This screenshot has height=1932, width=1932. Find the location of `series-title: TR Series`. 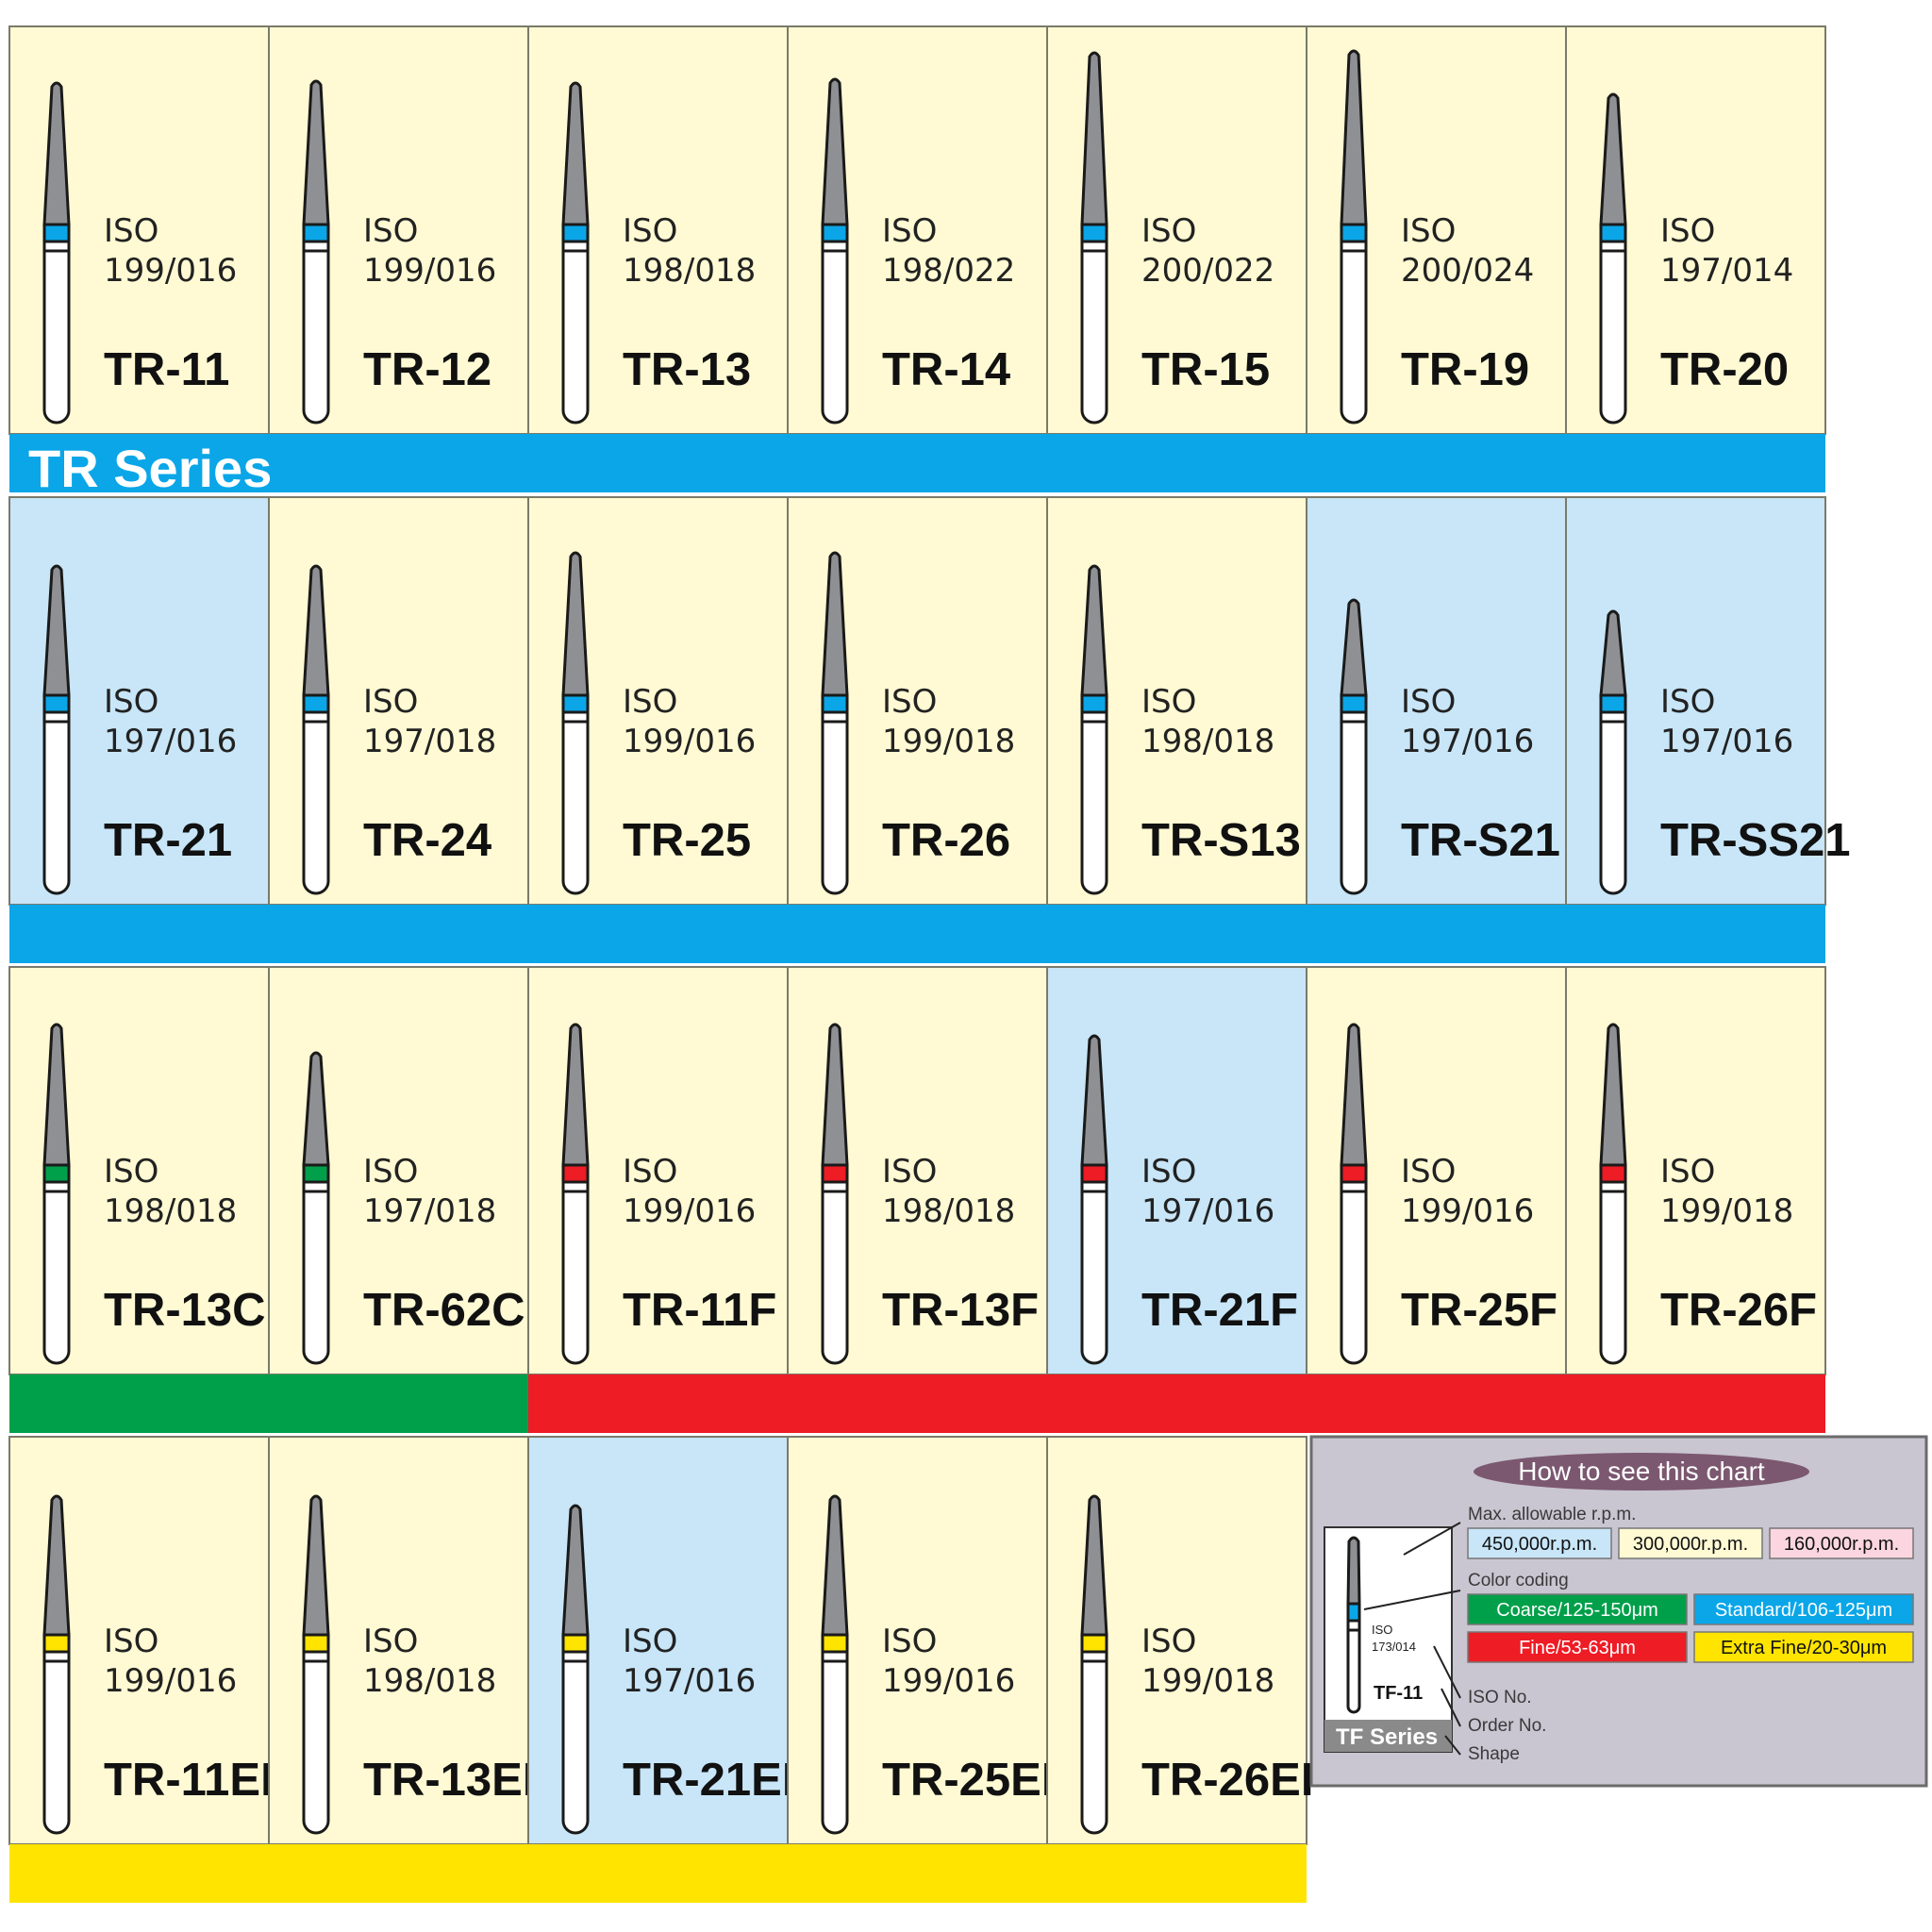

series-title: TR Series is located at coordinates (150, 469).